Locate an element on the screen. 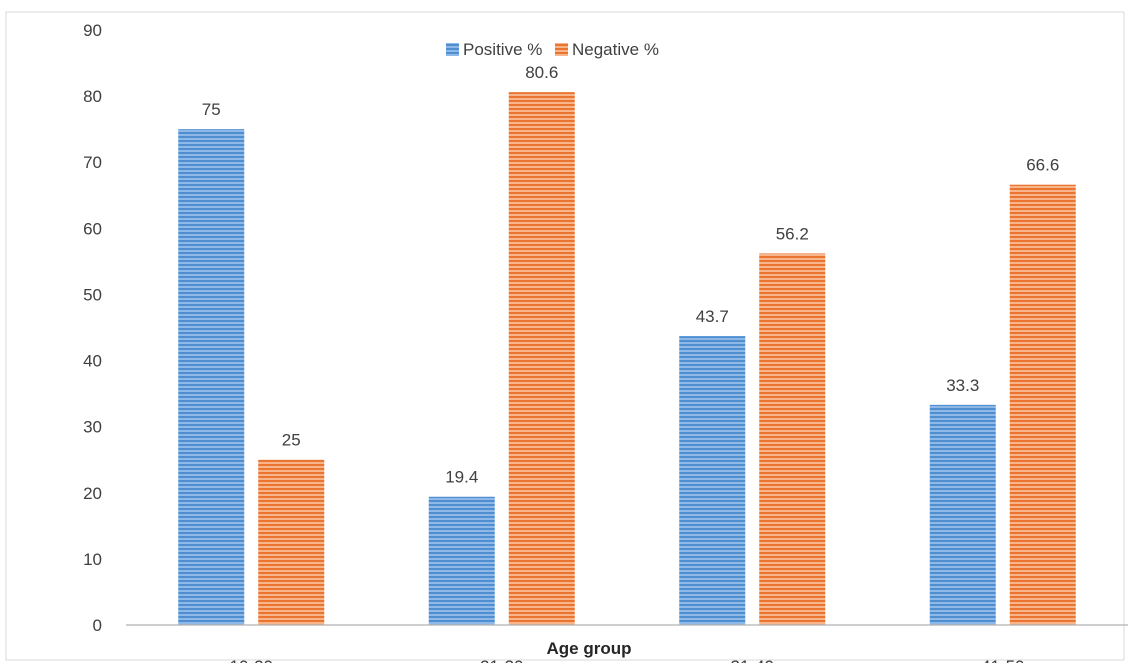 The width and height of the screenshot is (1128, 668). x-tick-label: 21-30 is located at coordinates (501, 660).